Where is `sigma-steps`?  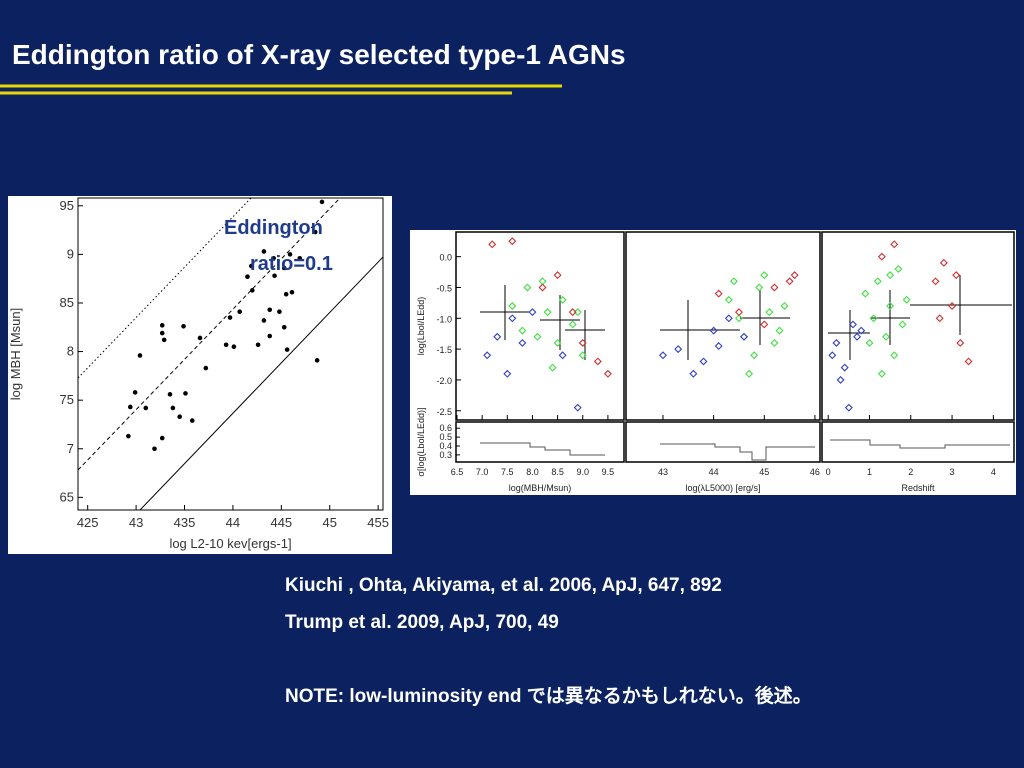 sigma-steps is located at coordinates (745, 450).